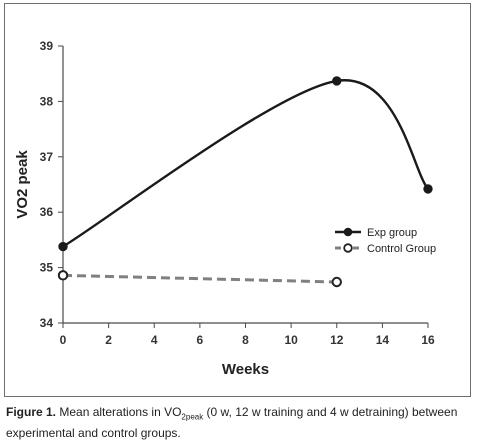 This screenshot has width=477, height=445. I want to click on figure-label: Figure 1., so click(31, 412).